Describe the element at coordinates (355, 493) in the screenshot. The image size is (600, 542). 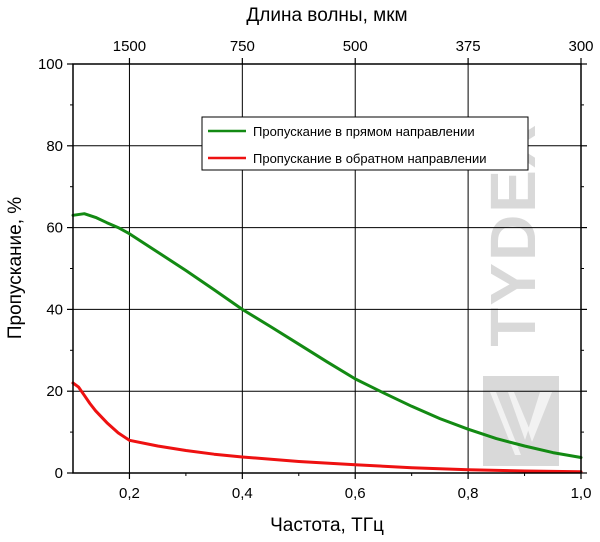
I see `x-axis-tick-label: 0,6` at that location.